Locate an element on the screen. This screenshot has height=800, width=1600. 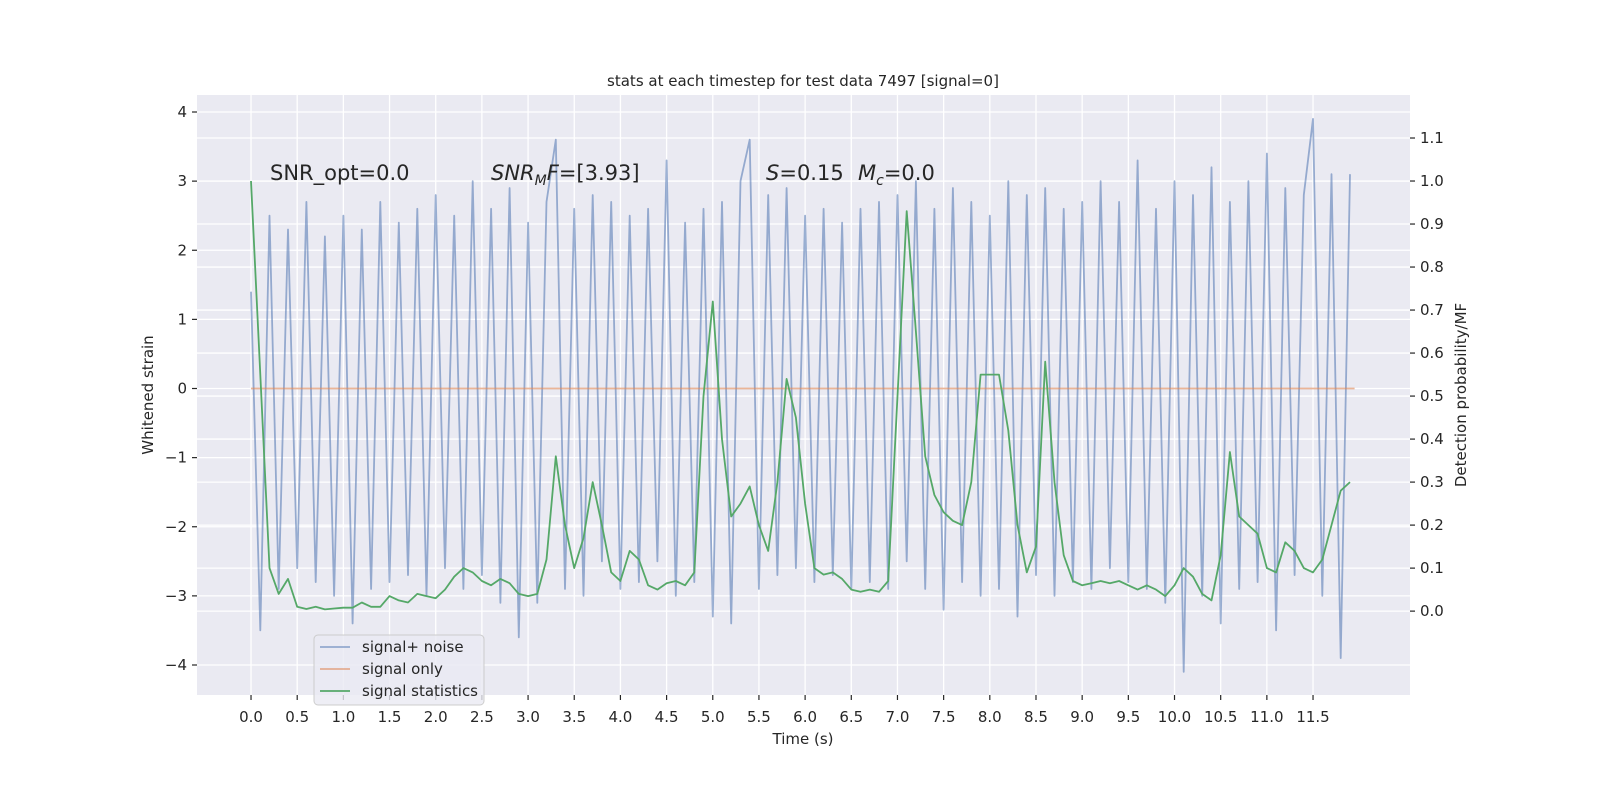
annotation-part: SNR_opt=0.0 is located at coordinates (340, 173).